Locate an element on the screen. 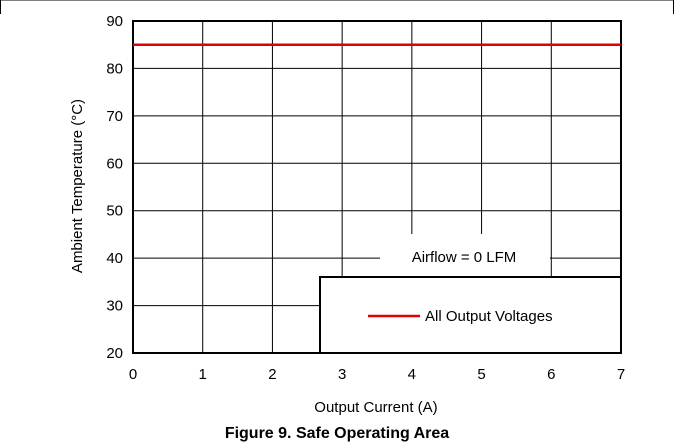  x-tick-label: 0 is located at coordinates (133, 374).